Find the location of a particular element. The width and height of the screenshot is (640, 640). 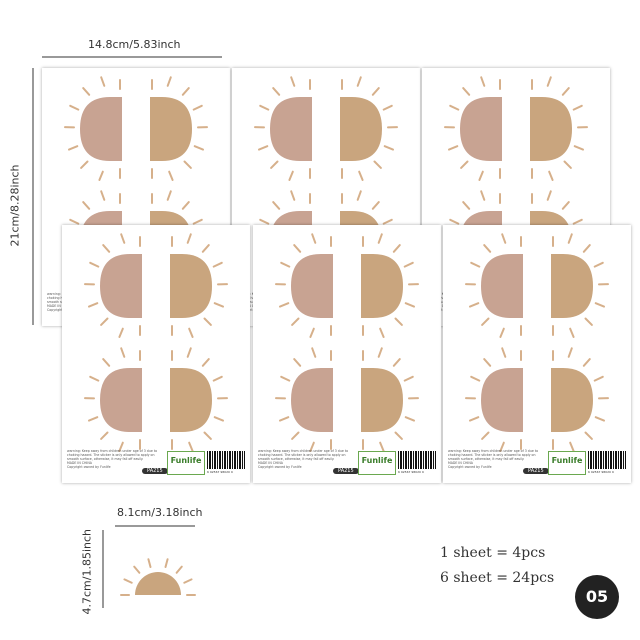

quantity-line-1: 1 sheet = 4pcs is located at coordinates (493, 553).